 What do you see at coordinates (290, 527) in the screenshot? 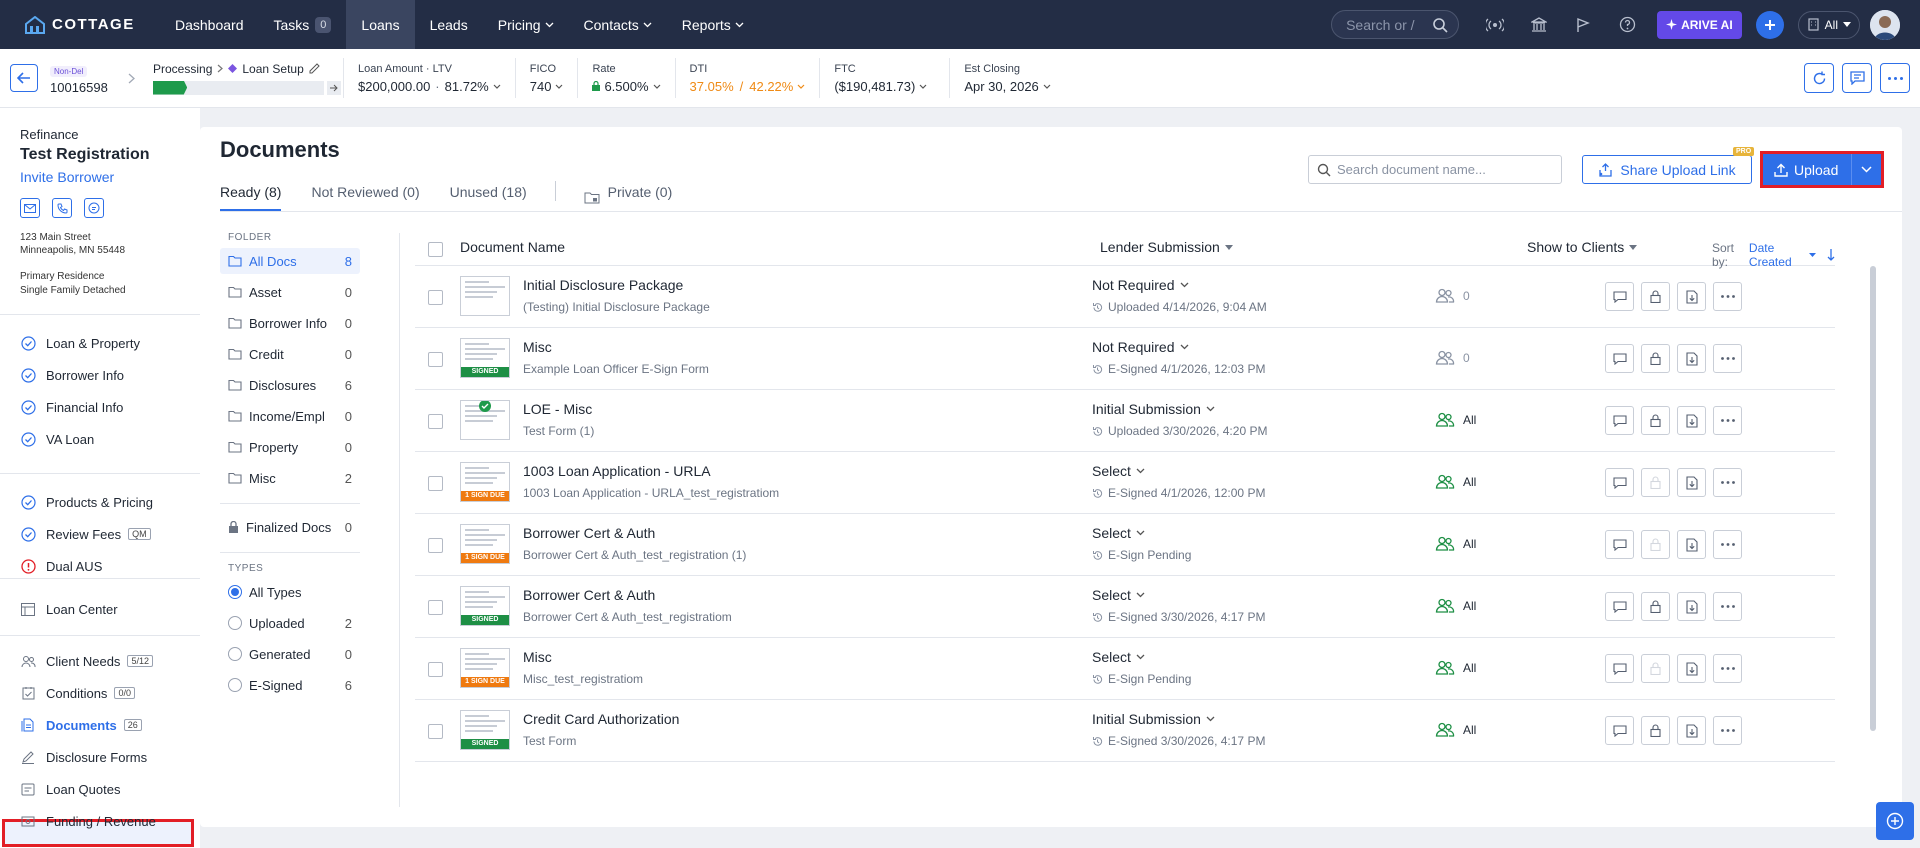
I see `folder-finalized-docs: Finalized Docs 0` at bounding box center [290, 527].